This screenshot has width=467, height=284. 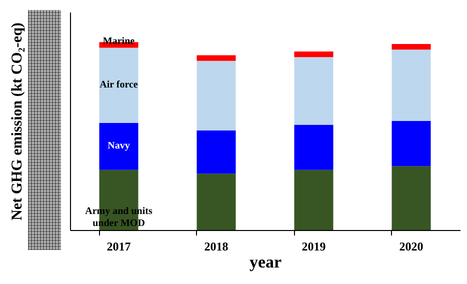 What do you see at coordinates (411, 247) in the screenshot?
I see `x-tick-label: 2020` at bounding box center [411, 247].